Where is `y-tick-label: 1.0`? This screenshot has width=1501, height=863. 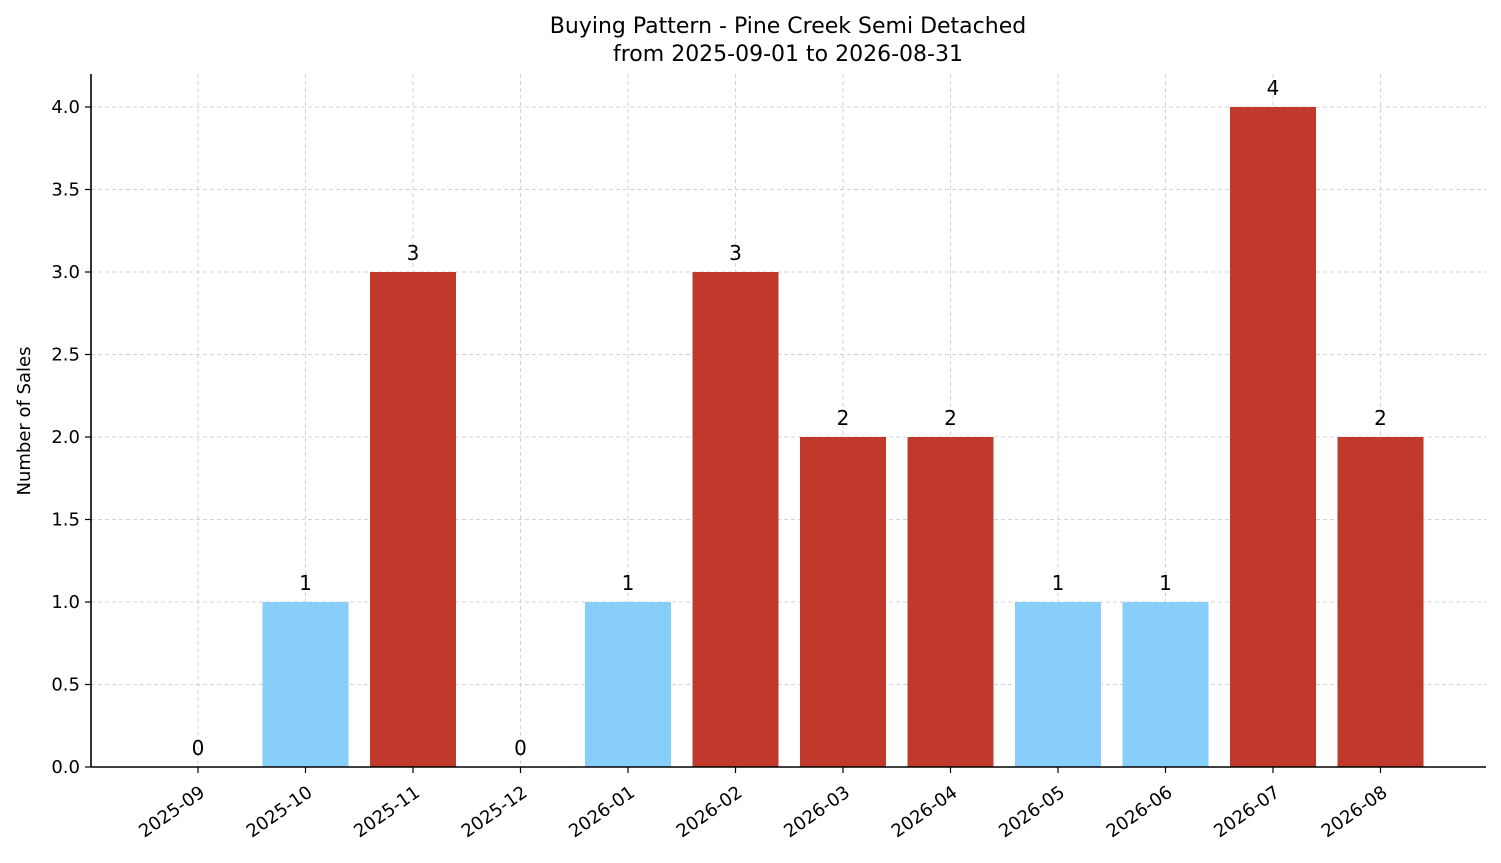 y-tick-label: 1.0 is located at coordinates (65, 602).